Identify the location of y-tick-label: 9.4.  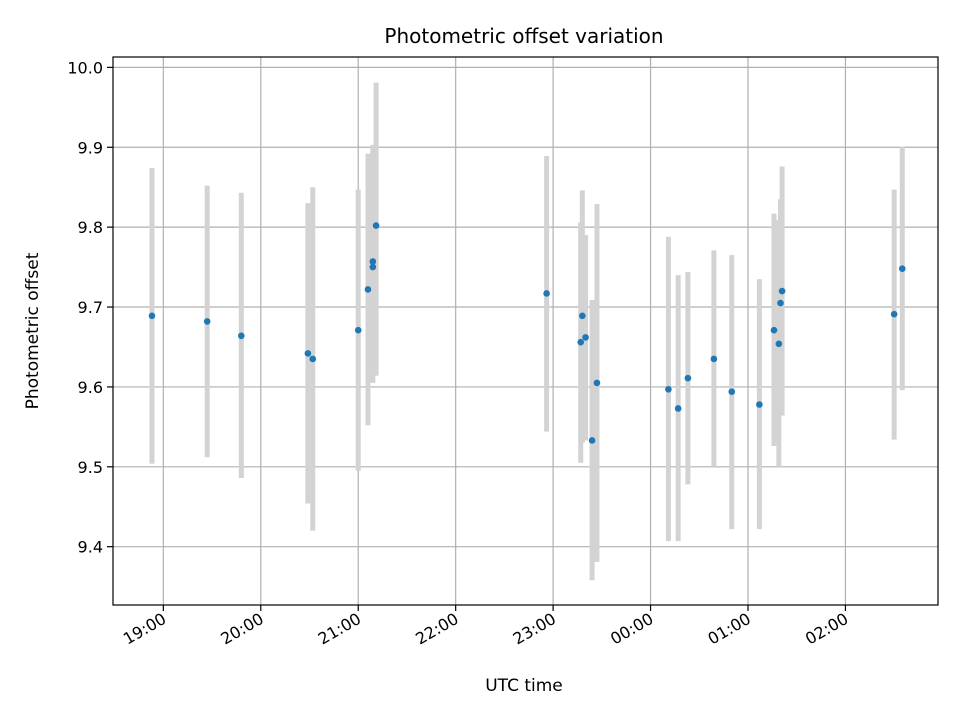
(90, 547).